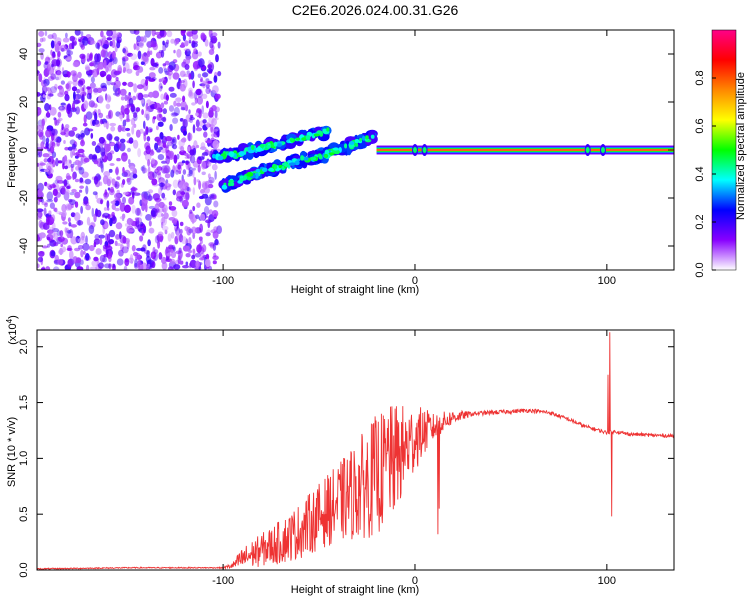 This screenshot has width=750, height=600. Describe the element at coordinates (12, 330) in the screenshot. I see `snr-multiplier: (x104)` at that location.